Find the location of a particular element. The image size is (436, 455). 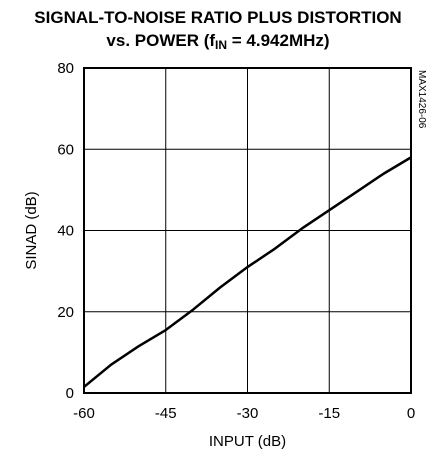

y-axis-label: SINAD (dB) is located at coordinates (31, 230).